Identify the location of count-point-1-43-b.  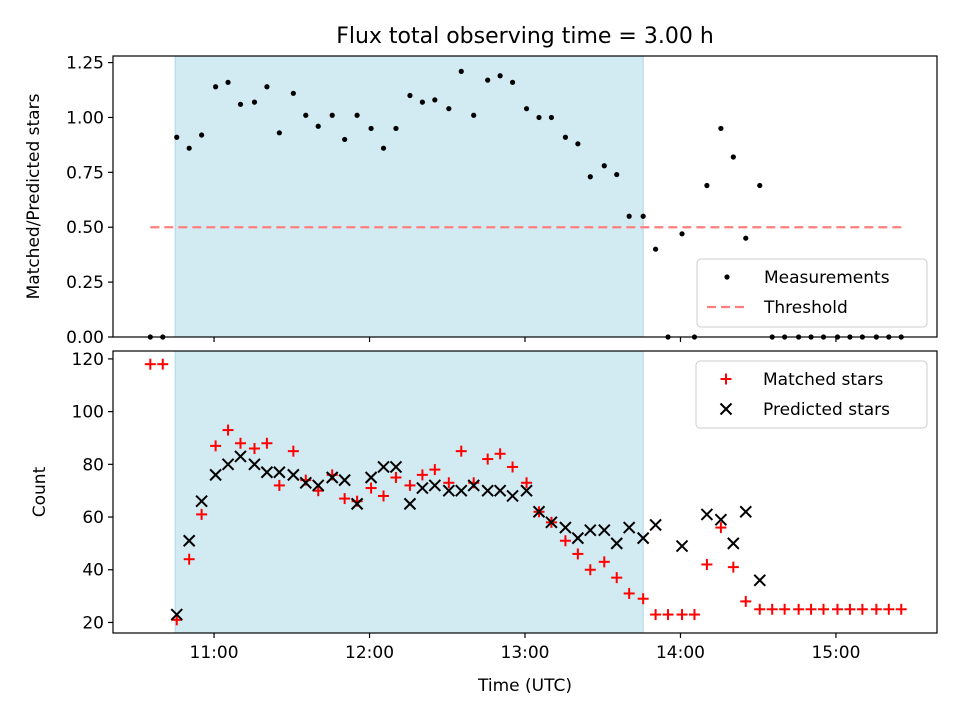
(759, 580).